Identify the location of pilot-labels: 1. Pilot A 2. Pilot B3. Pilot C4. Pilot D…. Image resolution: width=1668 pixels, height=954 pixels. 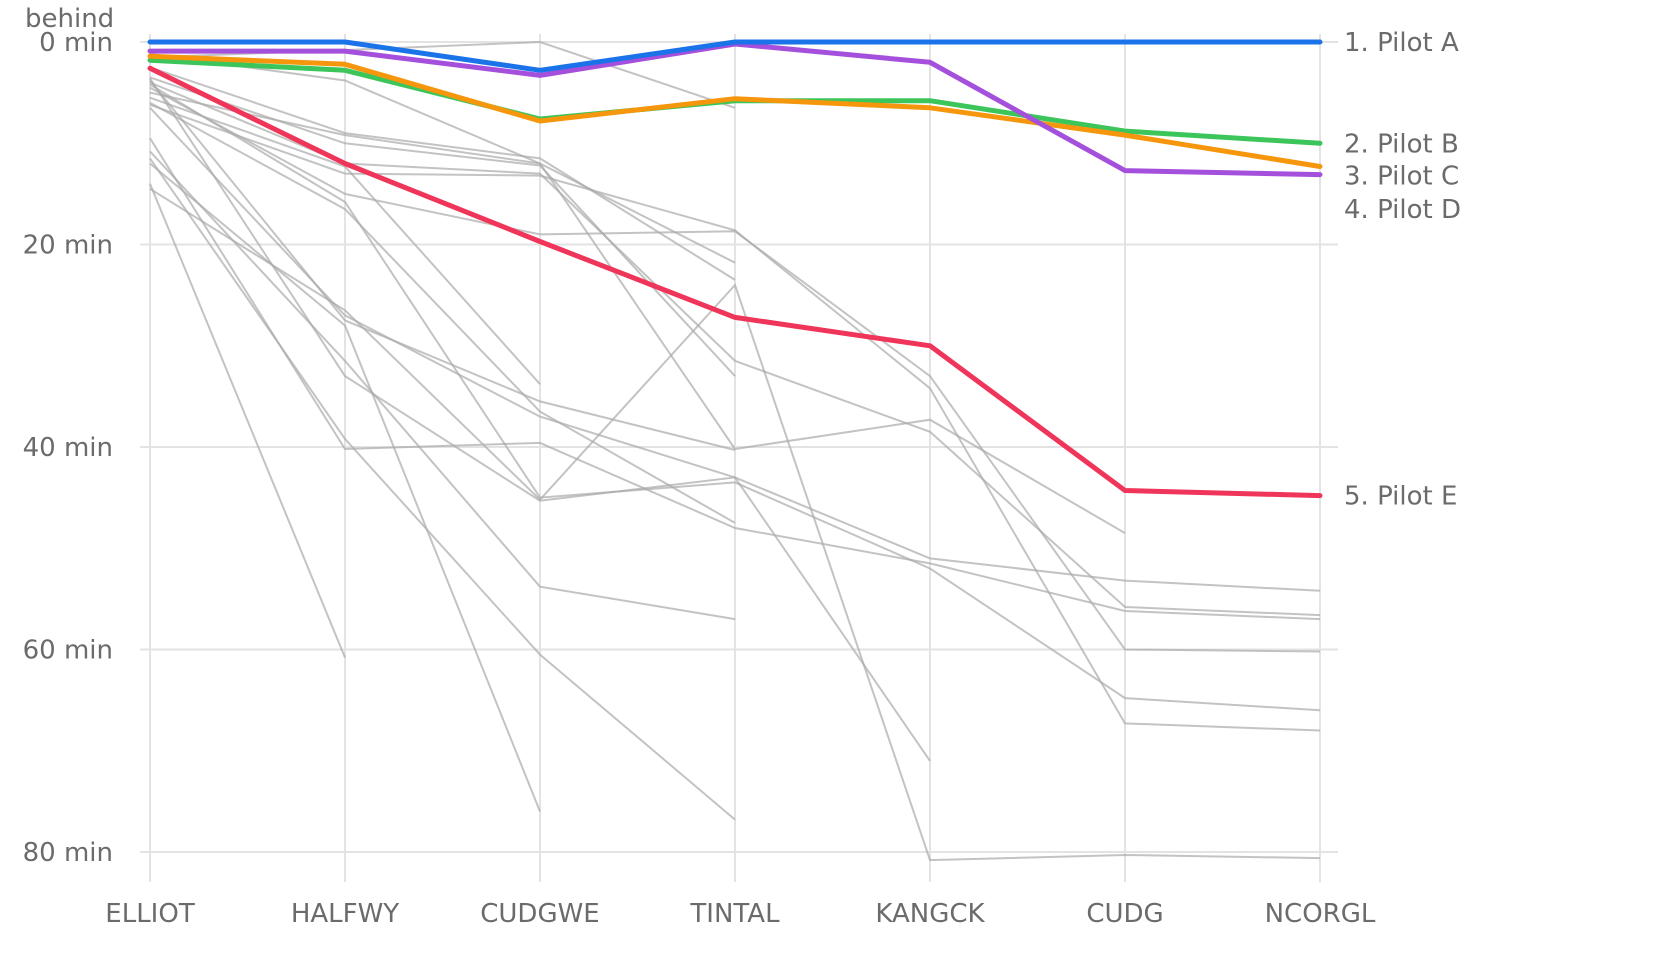
(1402, 270).